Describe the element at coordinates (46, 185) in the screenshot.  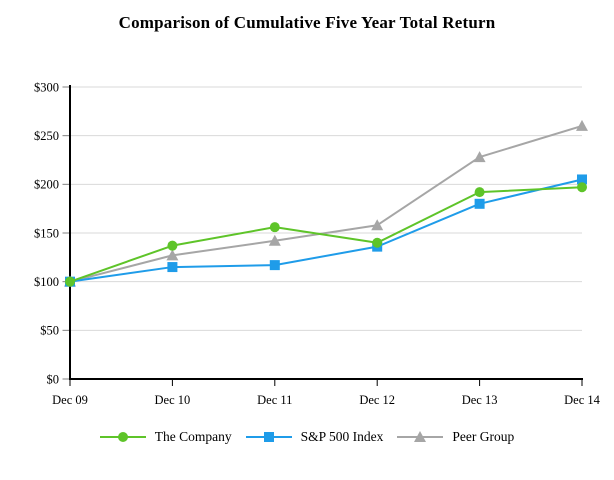
I see `y-axis-label: $200` at that location.